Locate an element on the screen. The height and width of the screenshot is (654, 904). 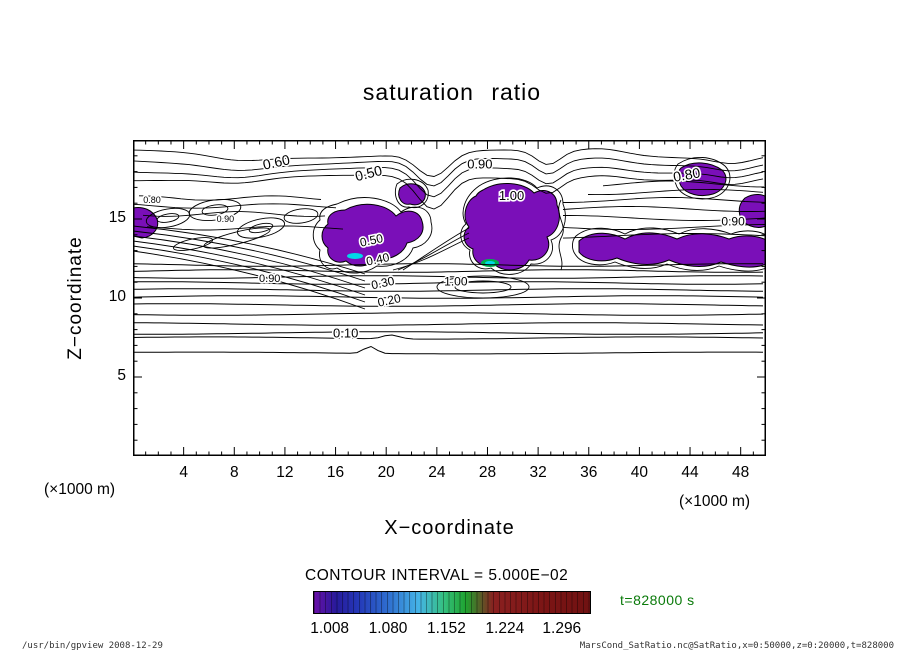
contour-label: 0.20 is located at coordinates (389, 300).